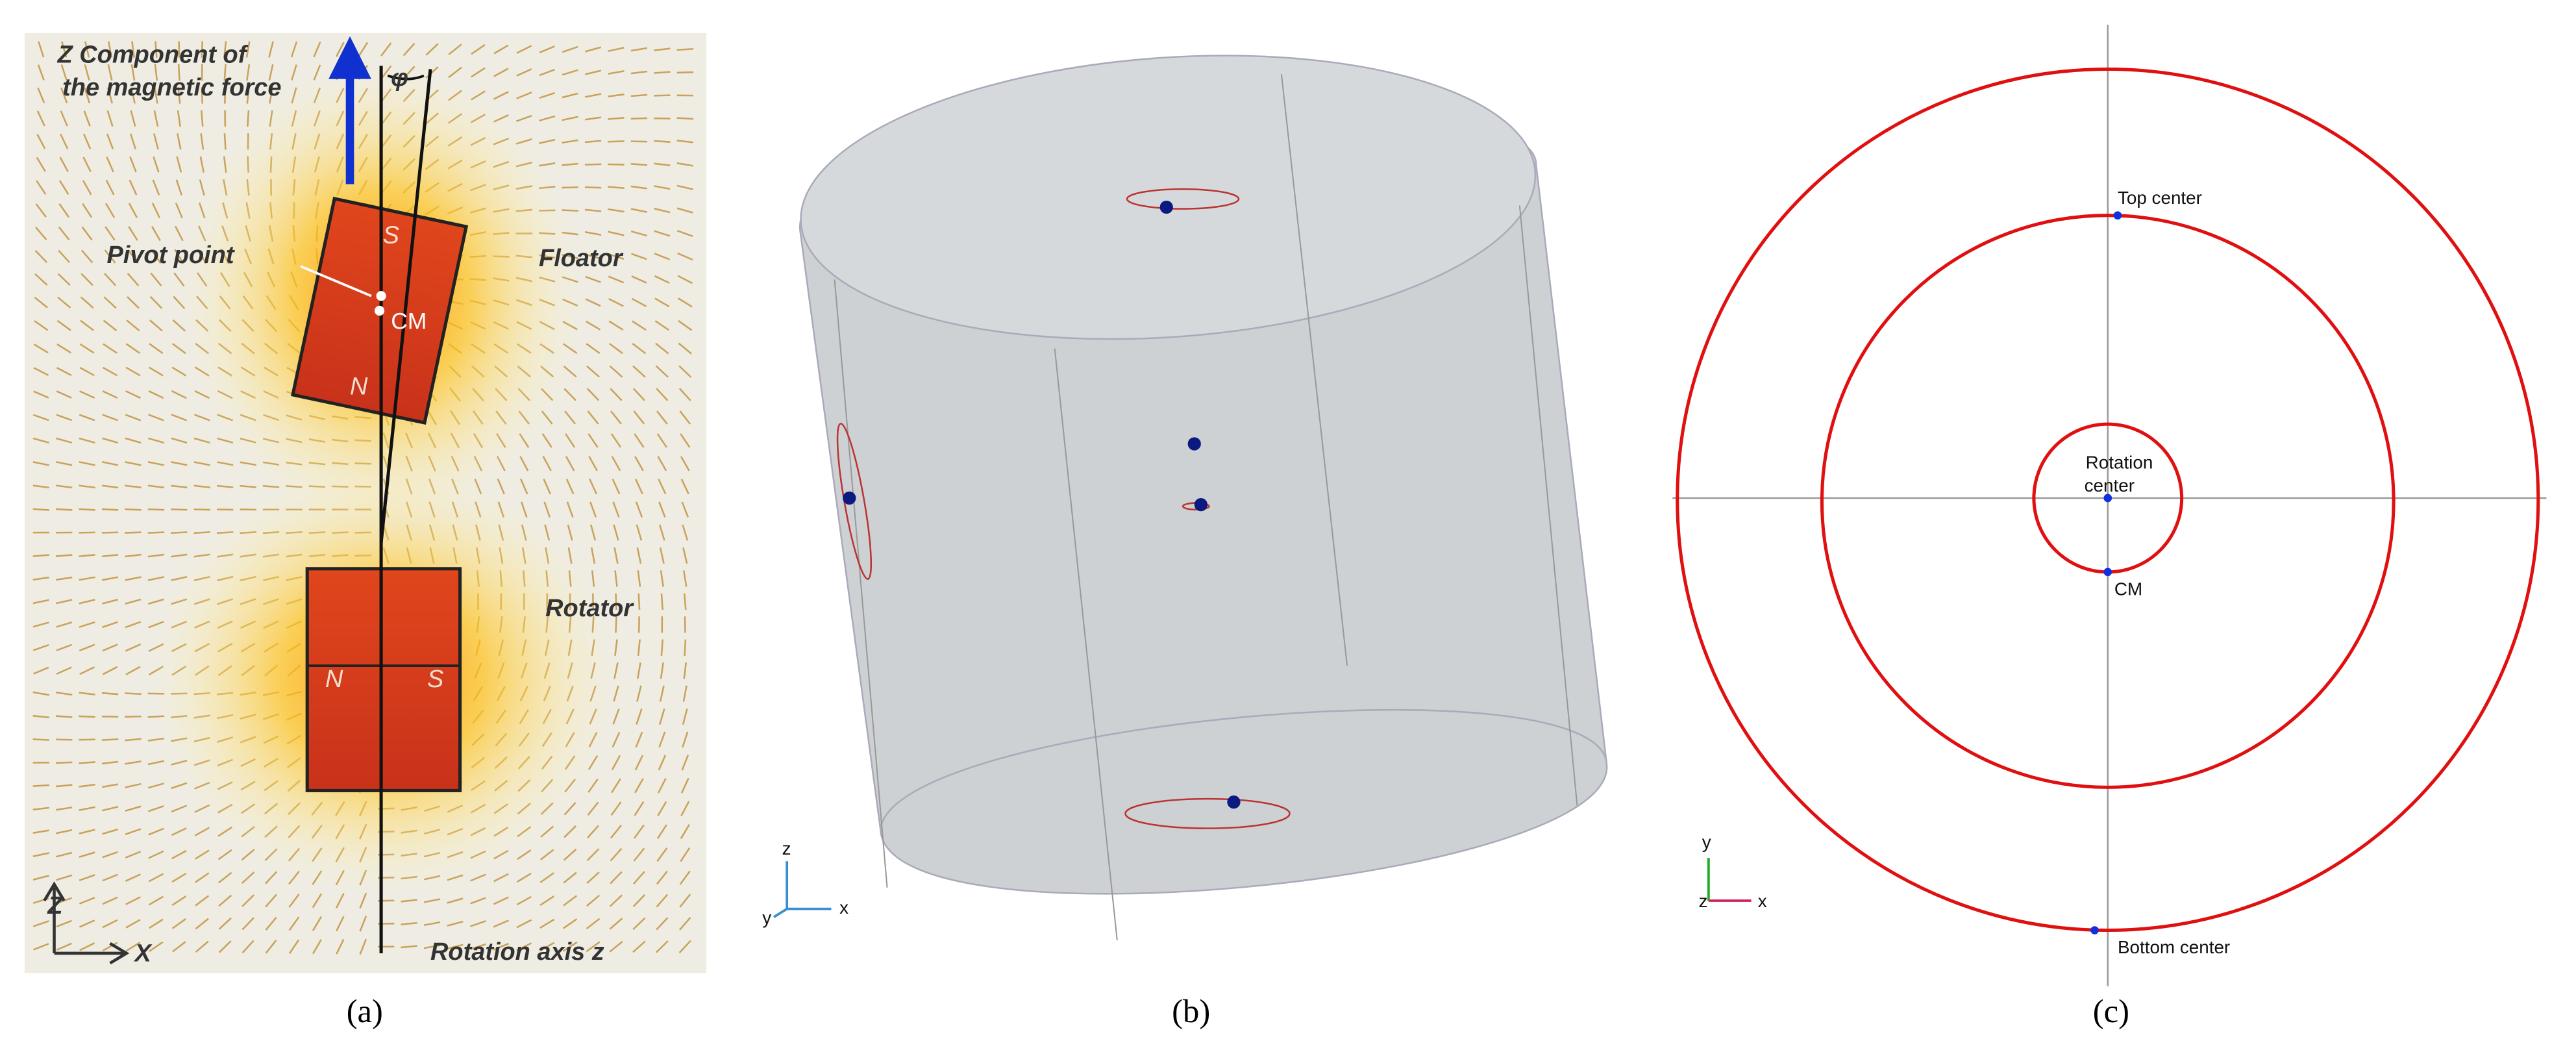  Describe the element at coordinates (171, 87) in the screenshot. I see `title-line: the magnetic force` at that location.